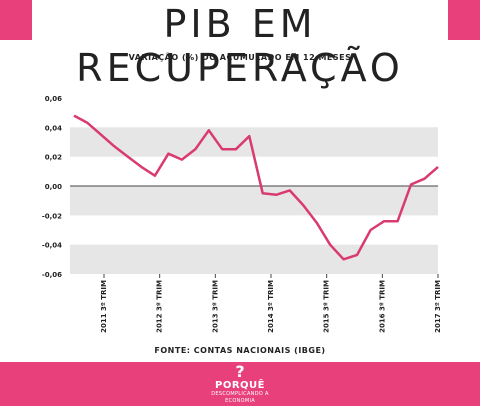 Image resolution: width=480 pixels, height=406 pixels. What do you see at coordinates (327, 306) in the screenshot?
I see `x-tick-label: 2015 3º TRIM` at bounding box center [327, 306].